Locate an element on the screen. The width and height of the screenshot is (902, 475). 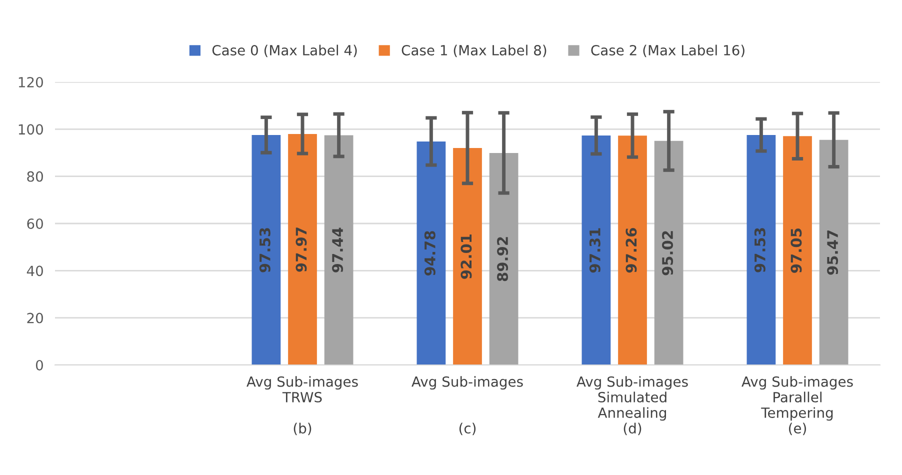
y-tick-label: 20 is located at coordinates (35, 318).